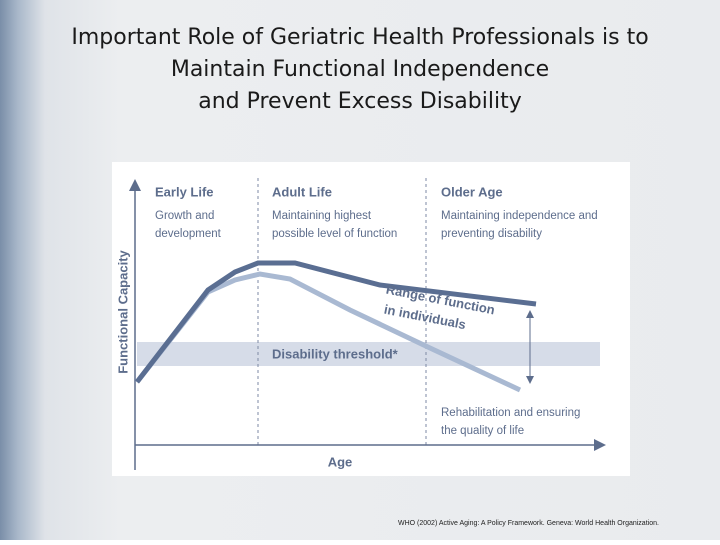 Image resolution: width=720 pixels, height=545 pixels. Describe the element at coordinates (122, 311) in the screenshot. I see `y-axis-label: Functional Capacity` at that location.